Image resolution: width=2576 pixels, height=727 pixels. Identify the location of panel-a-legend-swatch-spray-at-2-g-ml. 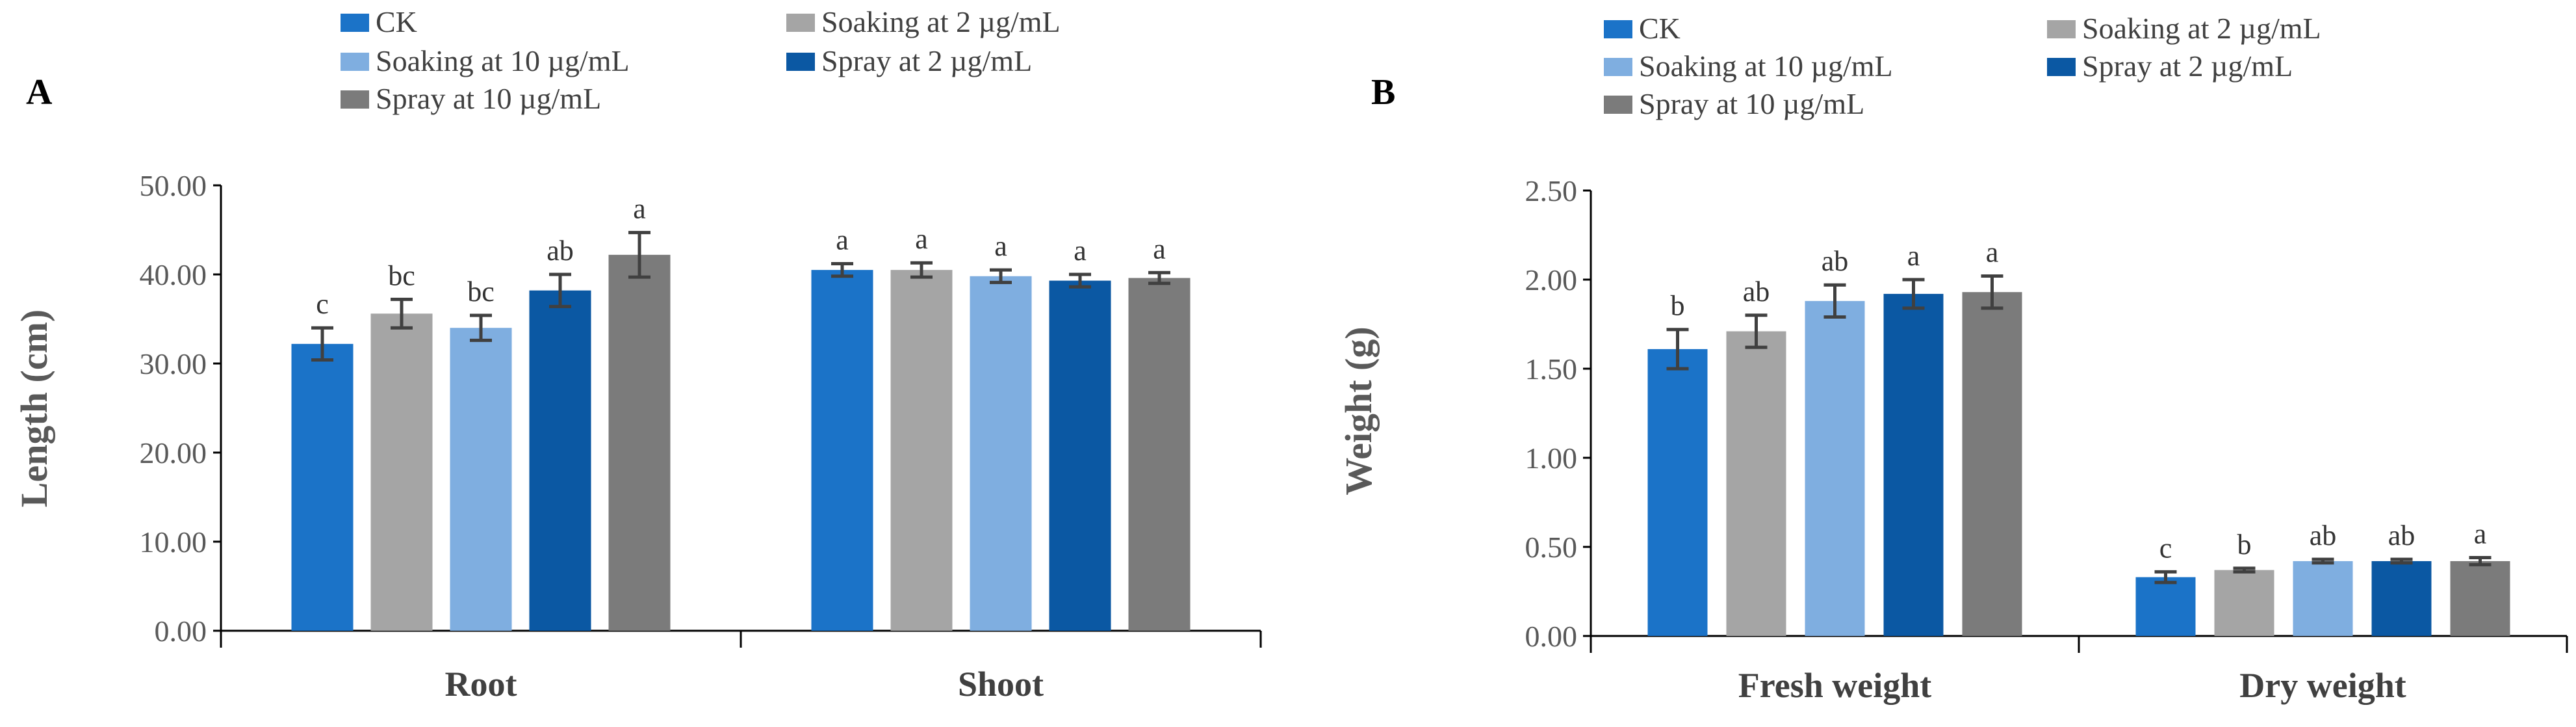
(801, 62).